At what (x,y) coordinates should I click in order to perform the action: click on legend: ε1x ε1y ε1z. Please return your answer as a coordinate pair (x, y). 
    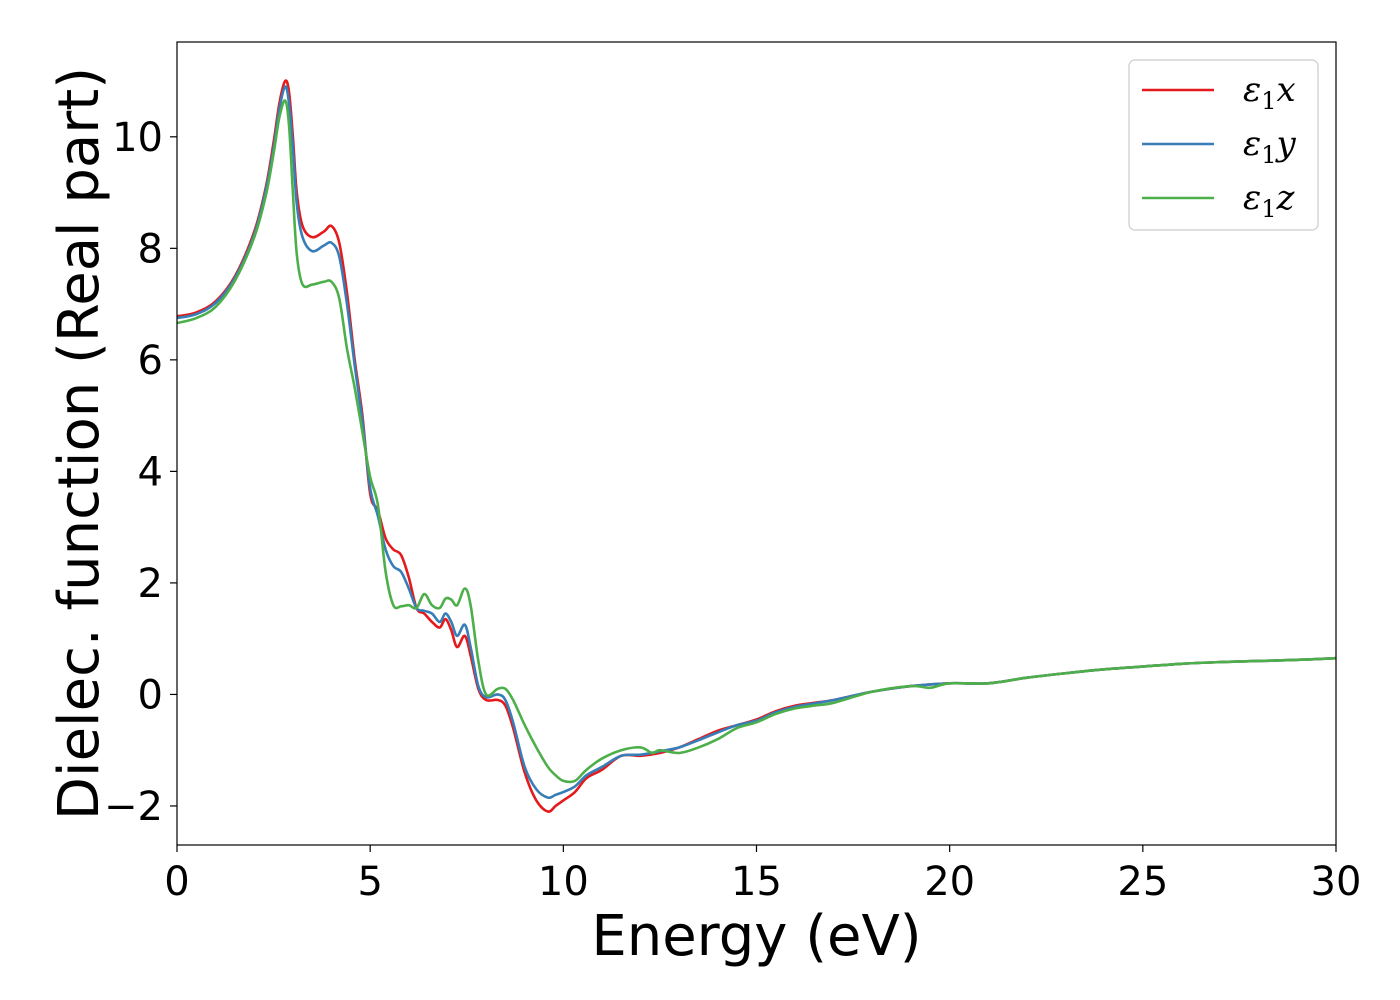
    Looking at the image, I should click on (1223, 145).